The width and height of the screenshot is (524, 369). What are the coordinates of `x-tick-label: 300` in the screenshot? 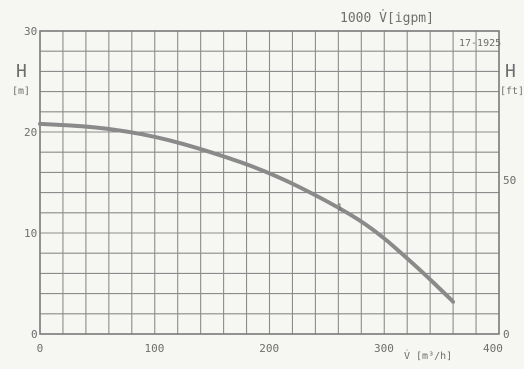 It's located at (384, 348).